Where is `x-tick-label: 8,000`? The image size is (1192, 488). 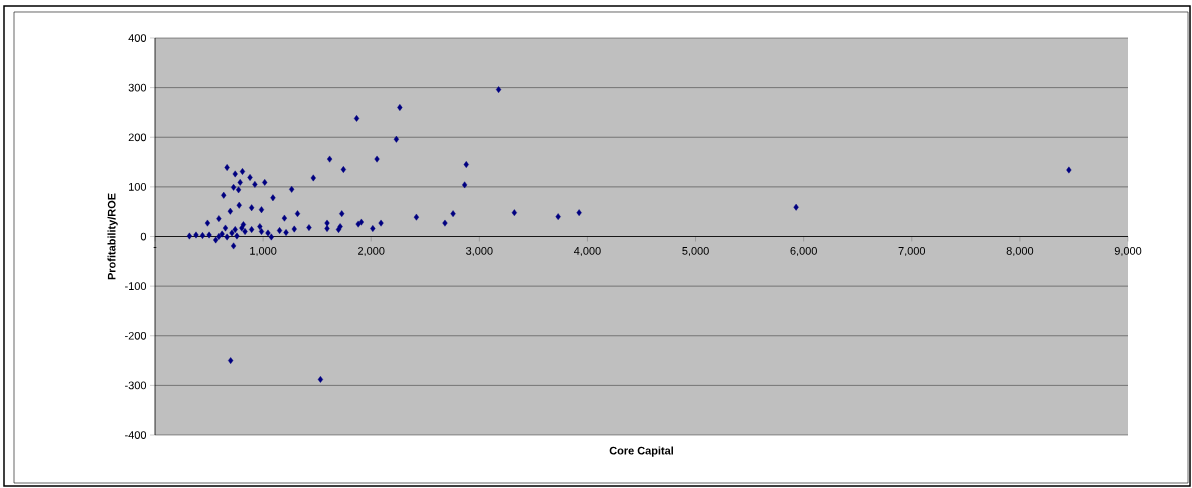 x-tick-label: 8,000 is located at coordinates (1020, 252).